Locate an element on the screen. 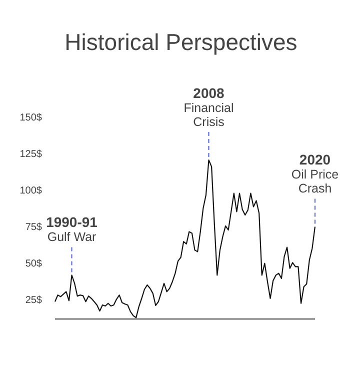 The height and width of the screenshot is (379, 362). y-tick-label: 100$ is located at coordinates (31, 191).